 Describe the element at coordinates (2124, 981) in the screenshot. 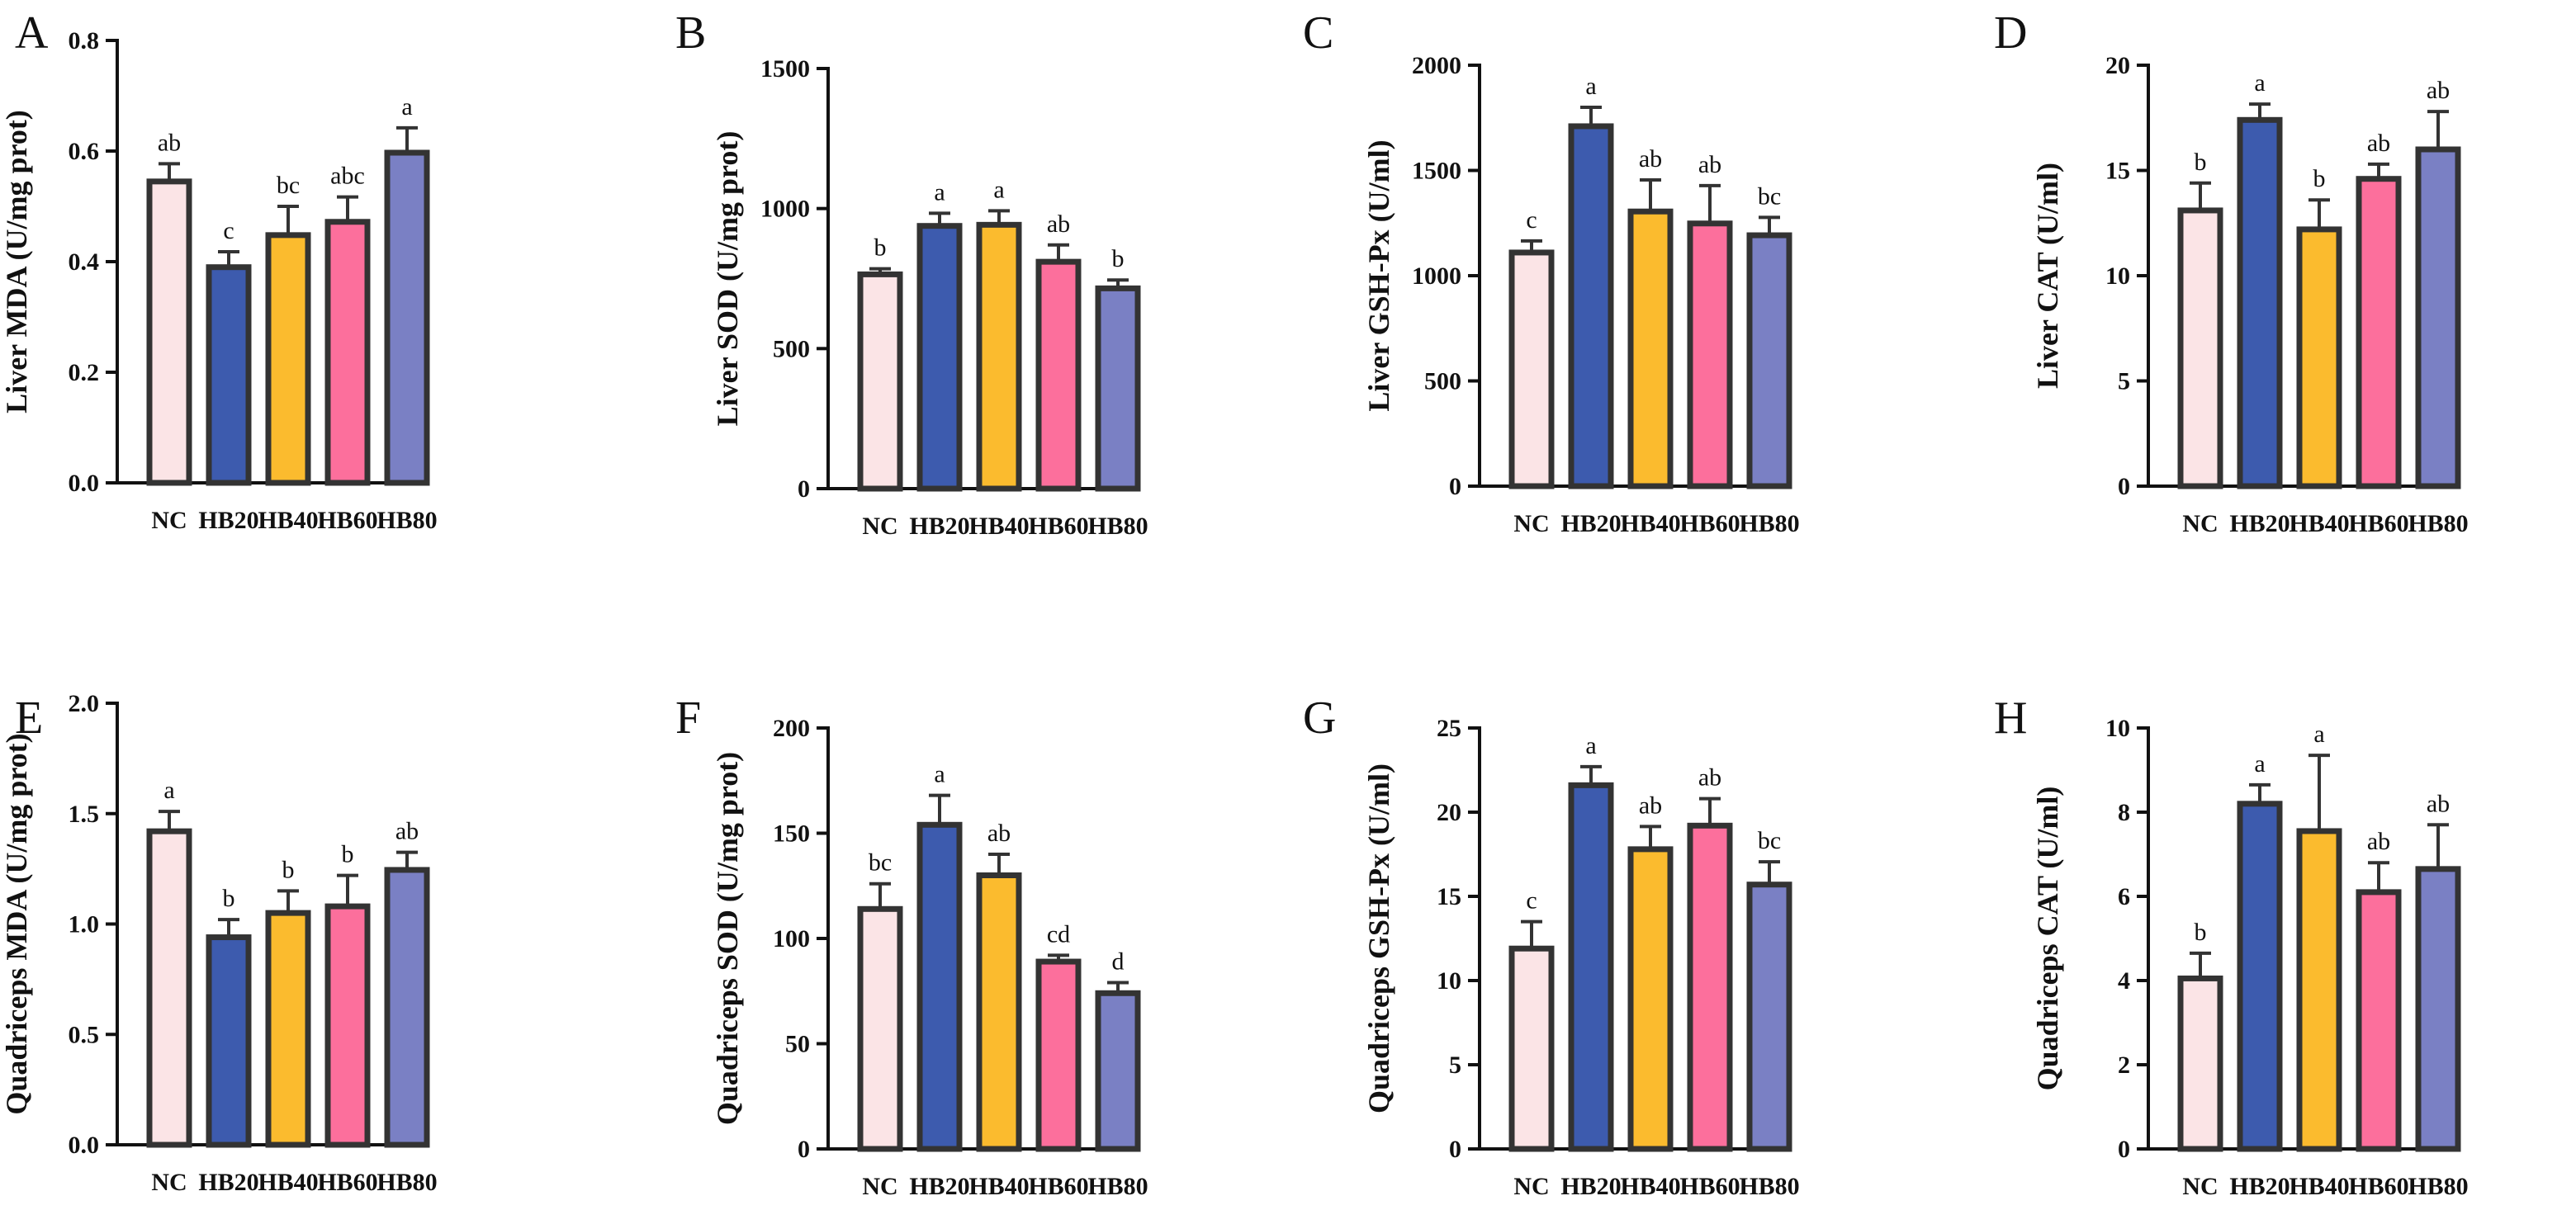

I see `y-tick-label: 4` at that location.